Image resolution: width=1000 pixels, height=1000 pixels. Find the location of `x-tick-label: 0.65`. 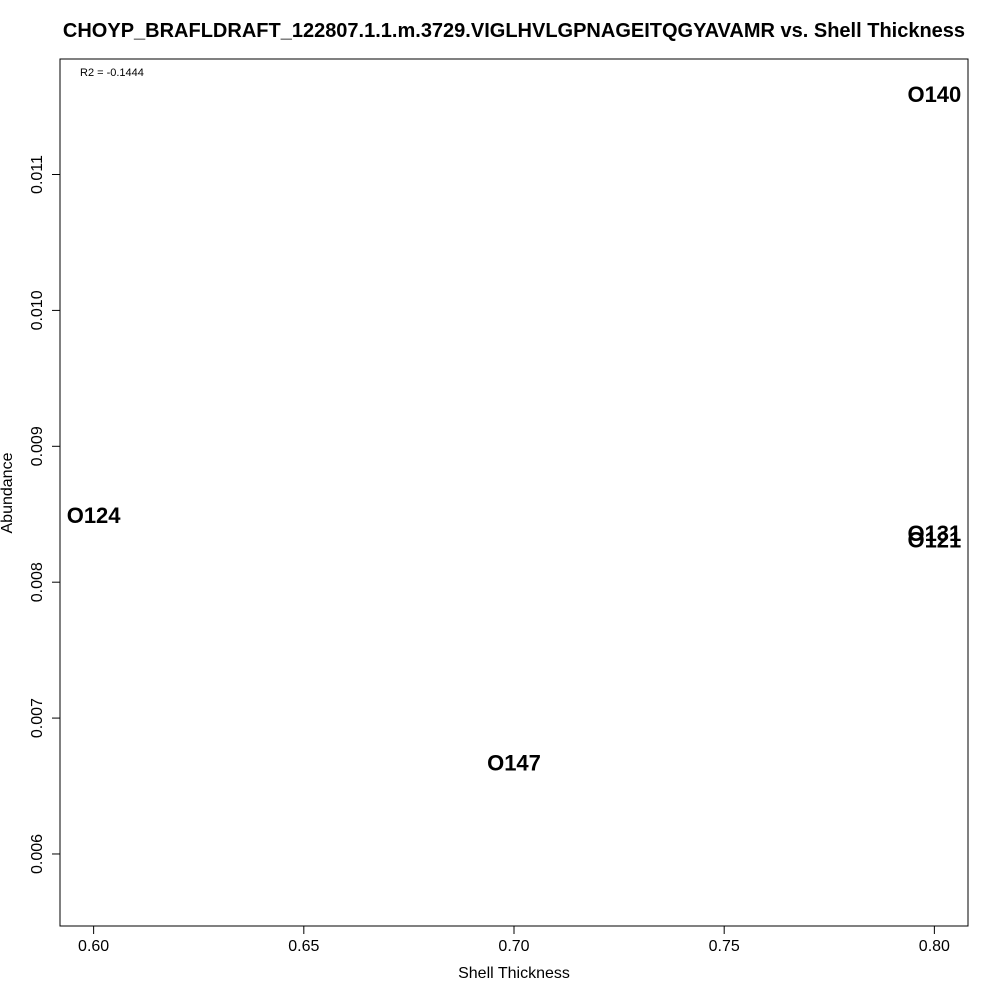

x-tick-label: 0.65 is located at coordinates (303, 946).